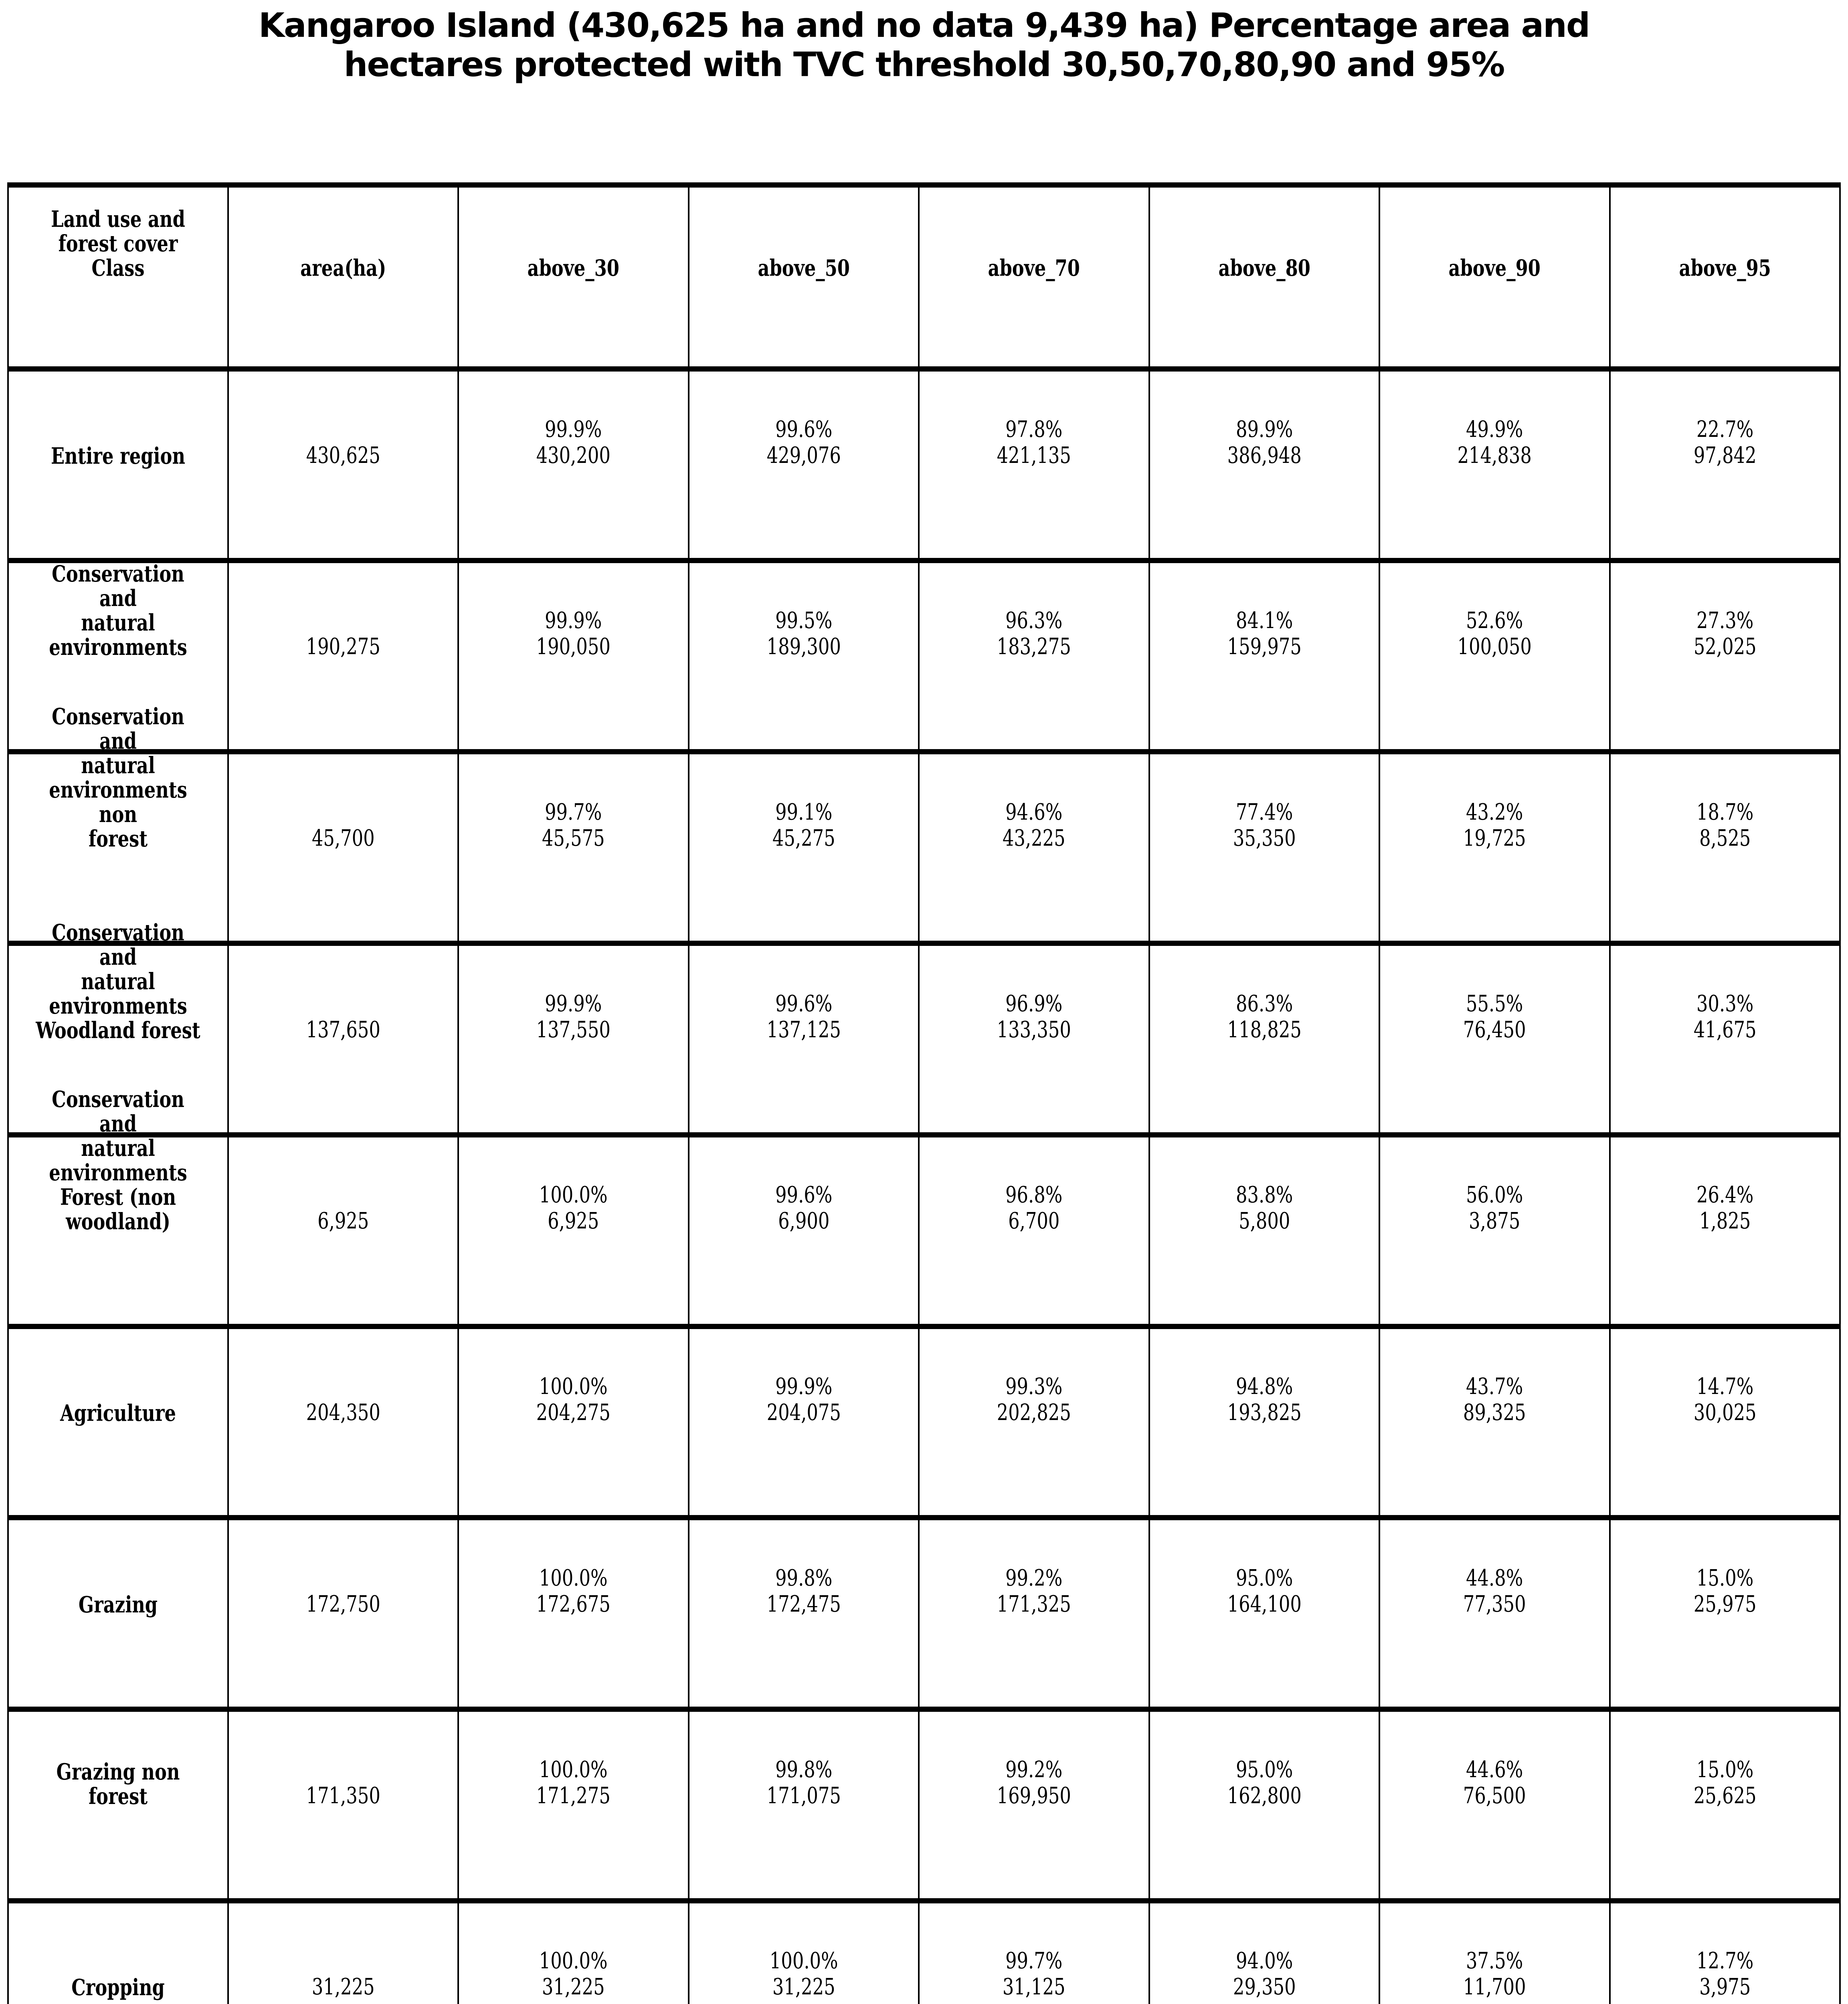 The image size is (1848, 2004). I want to click on area-cell: 31,225, so click(342, 1951).